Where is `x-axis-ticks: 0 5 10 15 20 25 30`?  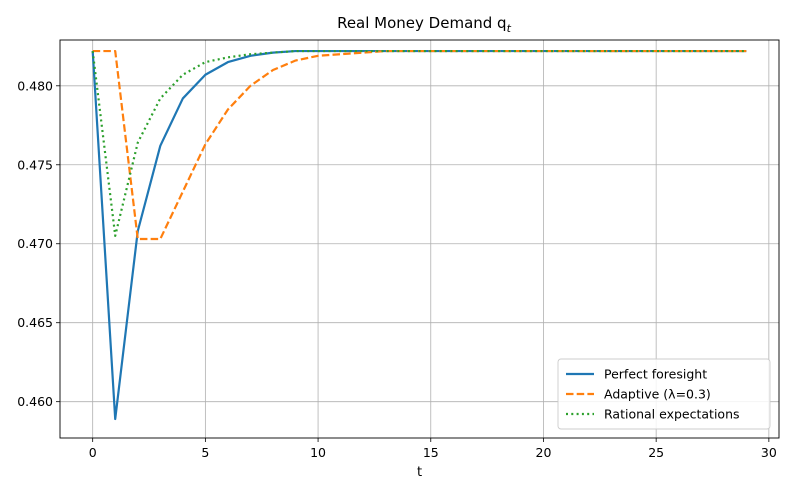
x-axis-ticks: 0 5 10 15 20 25 30 is located at coordinates (433, 449).